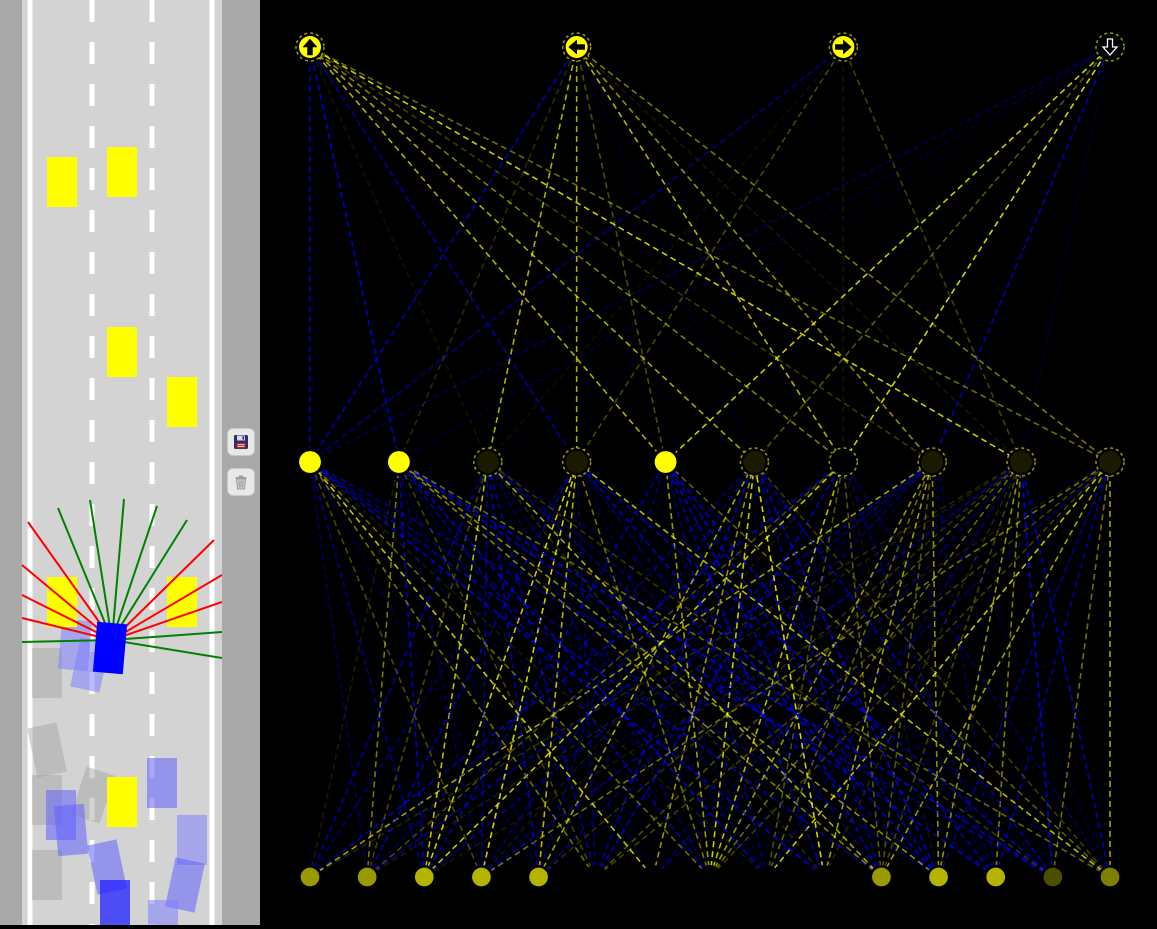  What do you see at coordinates (110, 648) in the screenshot?
I see `player-car` at bounding box center [110, 648].